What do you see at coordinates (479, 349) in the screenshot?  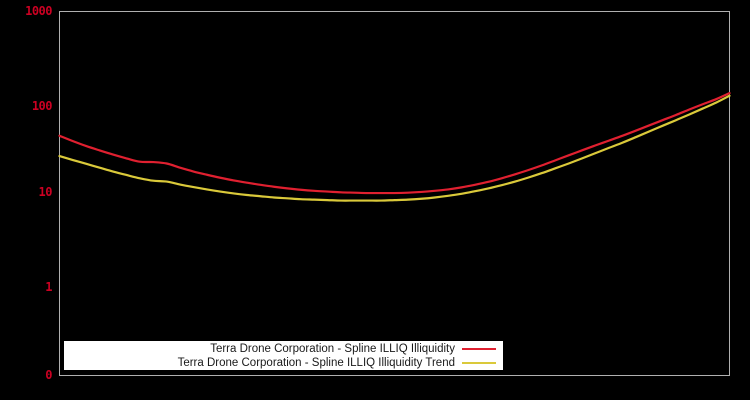 I see `legend-color-swatch-illiquidity` at bounding box center [479, 349].